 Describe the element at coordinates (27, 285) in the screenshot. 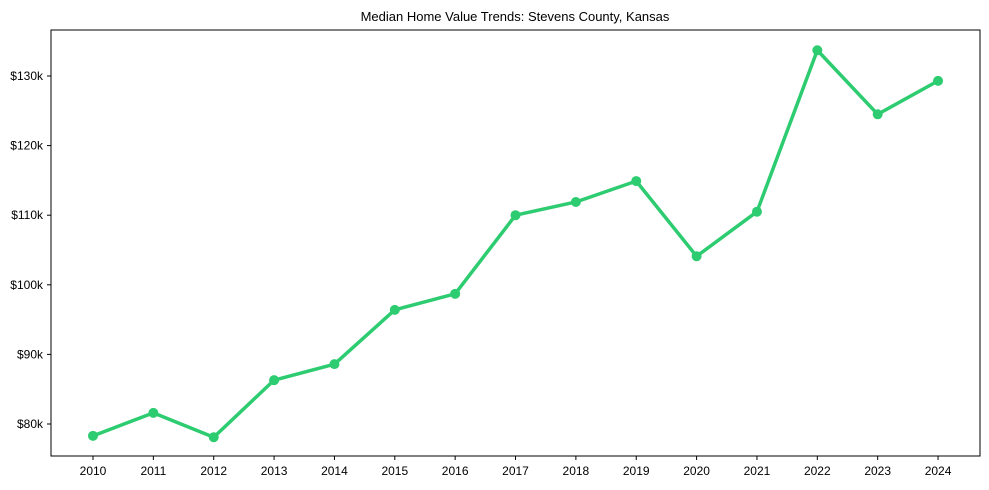

I see `y-tick-label: $100k` at that location.